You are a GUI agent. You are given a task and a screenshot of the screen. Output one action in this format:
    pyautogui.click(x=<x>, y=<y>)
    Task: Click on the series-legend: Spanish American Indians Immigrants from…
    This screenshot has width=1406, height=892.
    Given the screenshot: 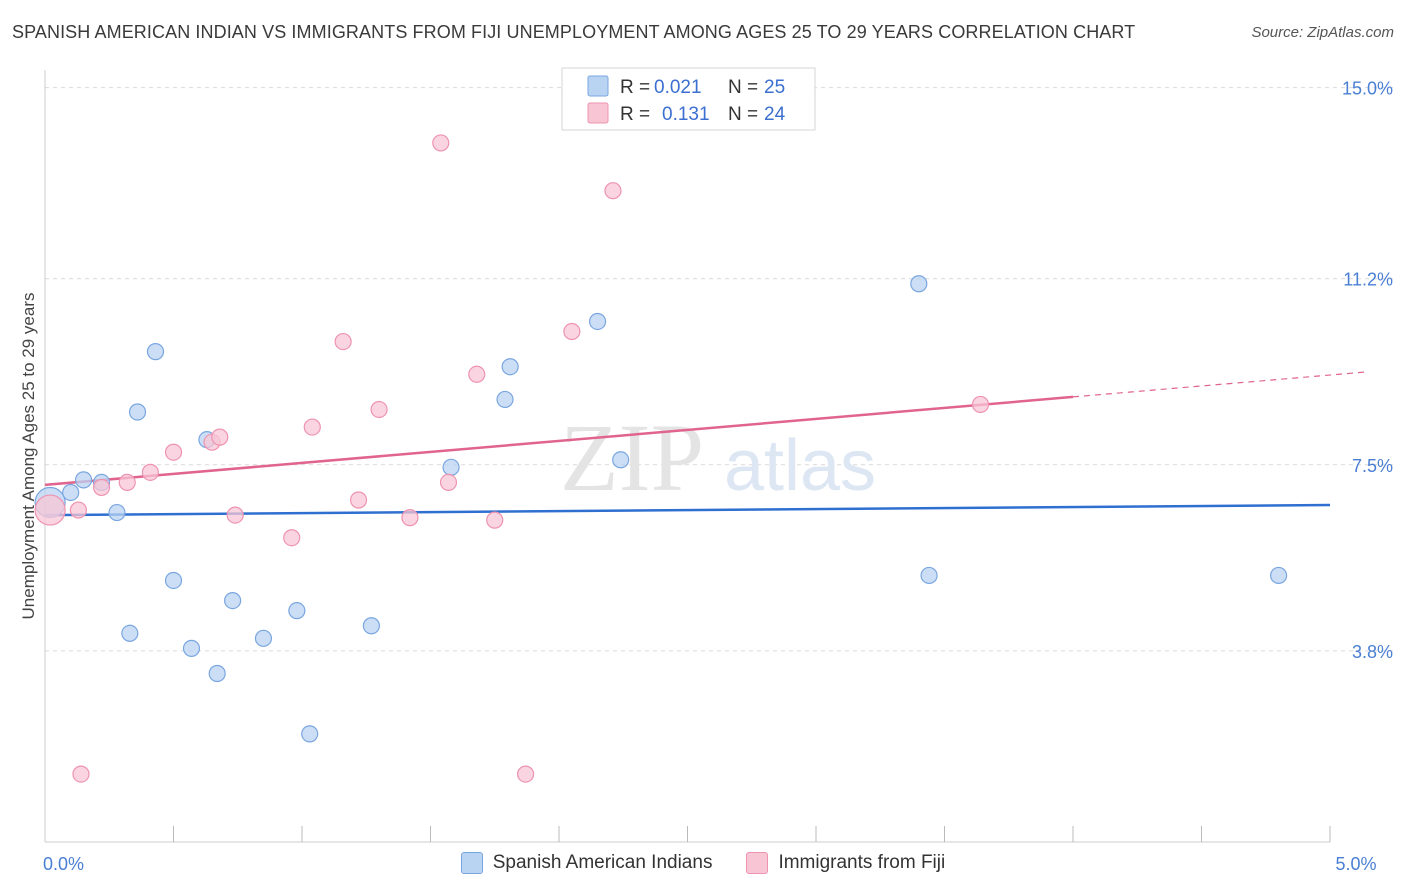 What is the action you would take?
    pyautogui.click(x=703, y=863)
    